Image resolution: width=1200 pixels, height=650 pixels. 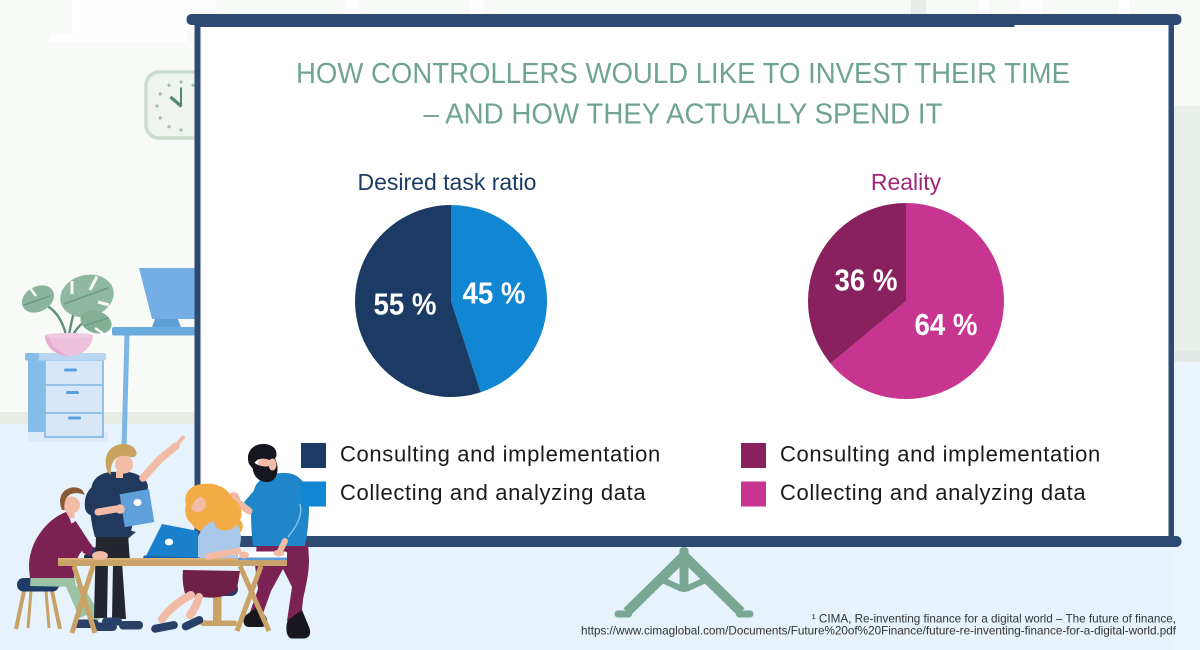 What do you see at coordinates (494, 293) in the screenshot?
I see `svg-text: 45 %` at bounding box center [494, 293].